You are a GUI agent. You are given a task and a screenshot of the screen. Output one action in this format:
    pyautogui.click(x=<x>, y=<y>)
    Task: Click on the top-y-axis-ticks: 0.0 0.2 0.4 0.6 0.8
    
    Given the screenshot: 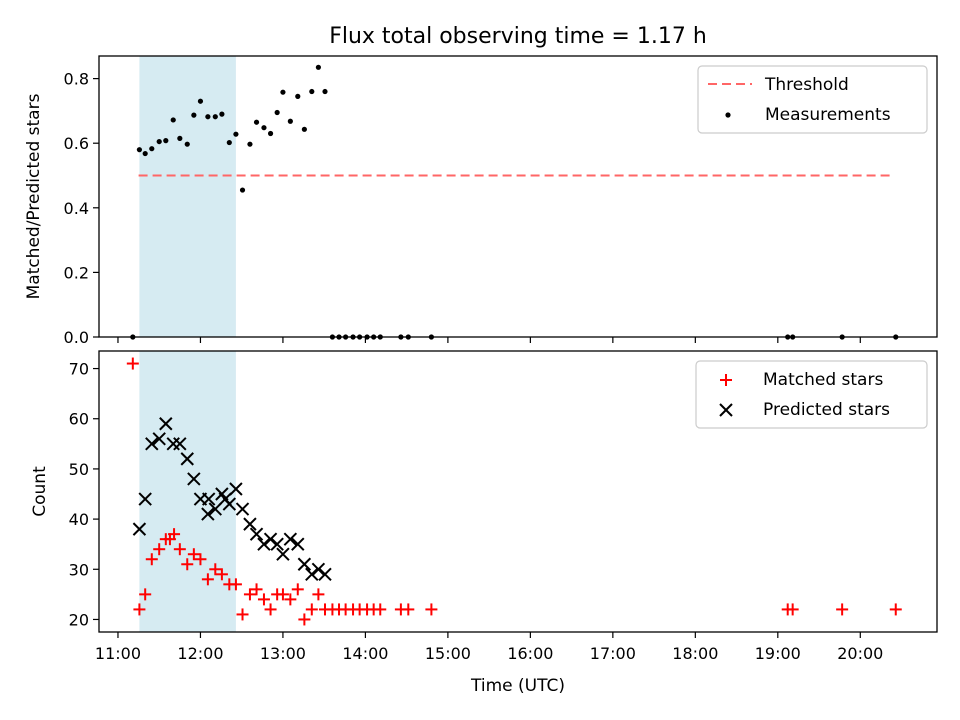 What is the action you would take?
    pyautogui.click(x=81, y=208)
    